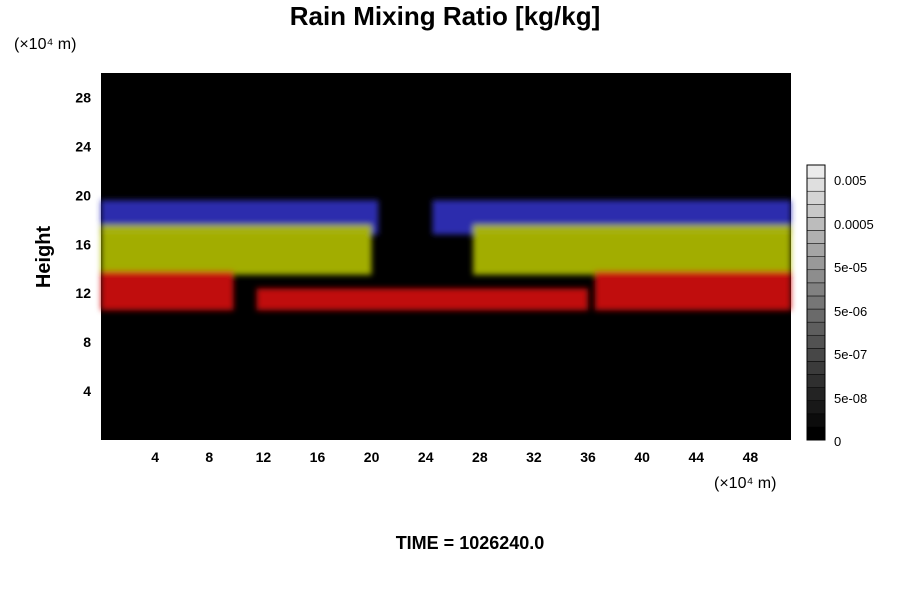  I want to click on colorbar, so click(816, 302).